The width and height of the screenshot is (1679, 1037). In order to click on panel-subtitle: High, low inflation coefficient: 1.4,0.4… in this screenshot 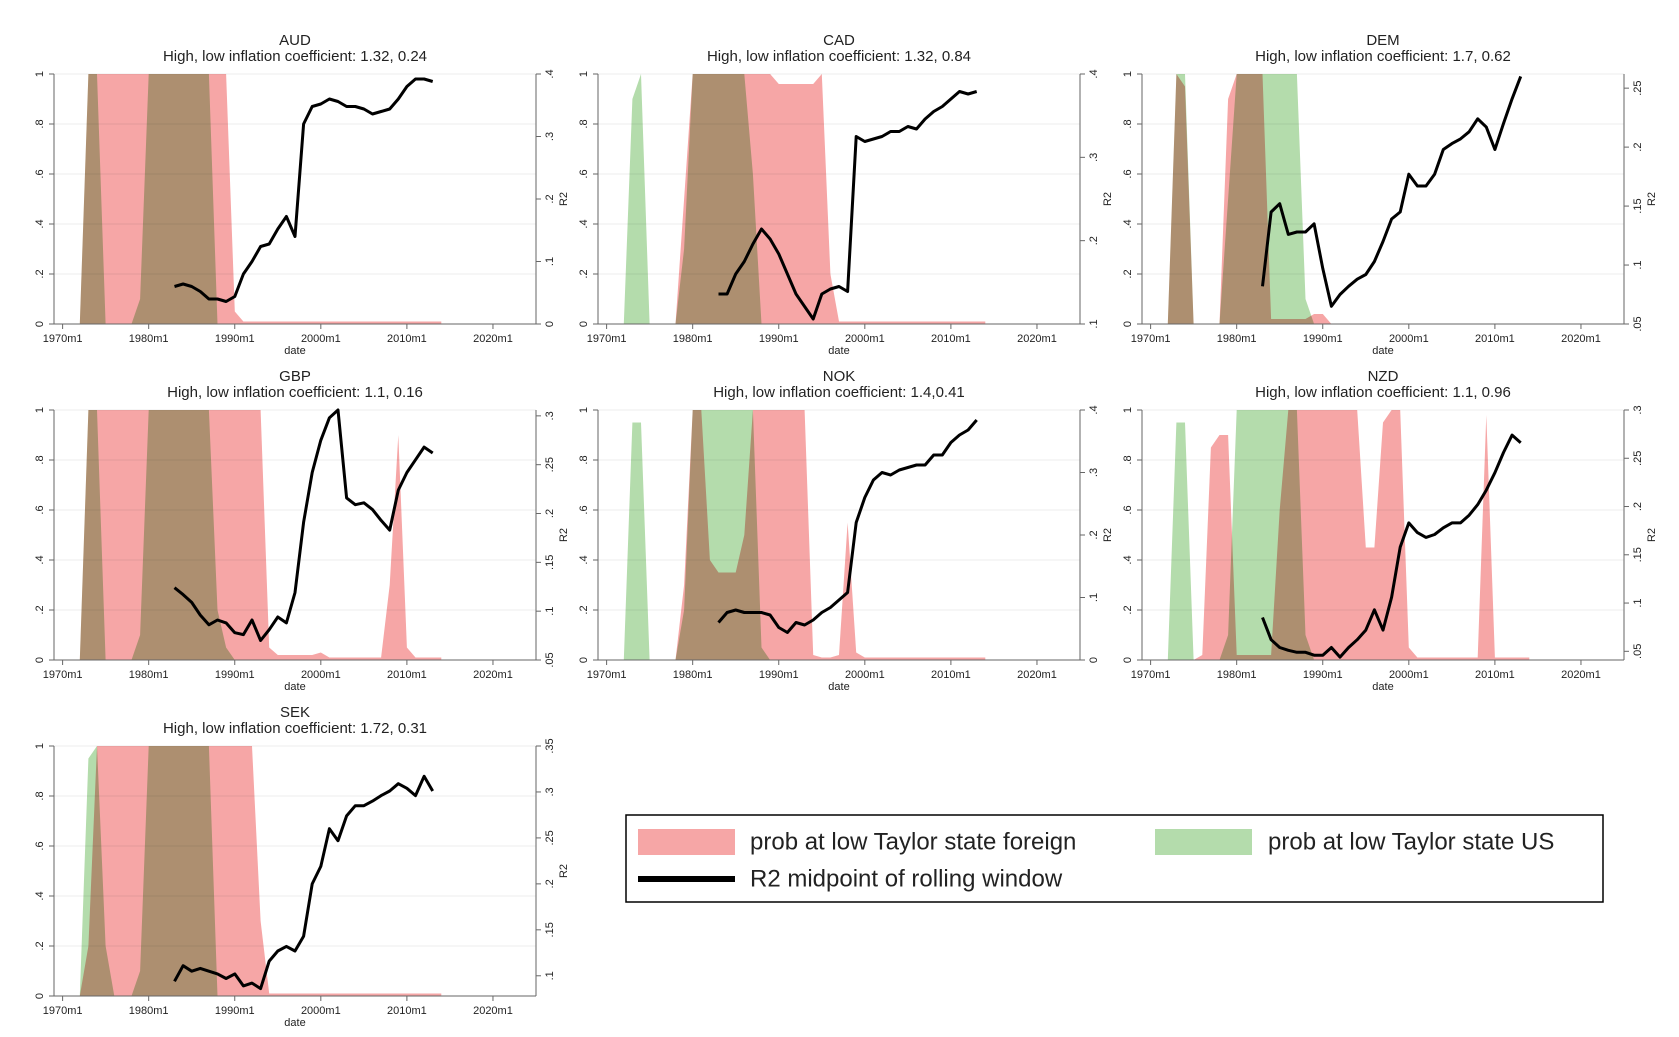, I will do `click(839, 392)`.